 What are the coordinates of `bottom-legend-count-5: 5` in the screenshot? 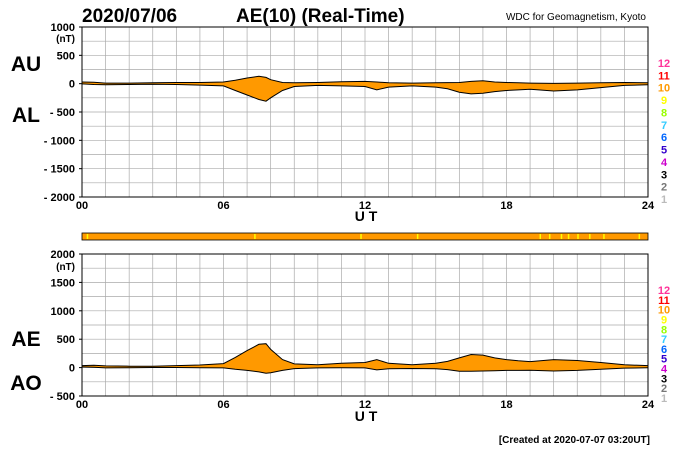 It's located at (664, 360).